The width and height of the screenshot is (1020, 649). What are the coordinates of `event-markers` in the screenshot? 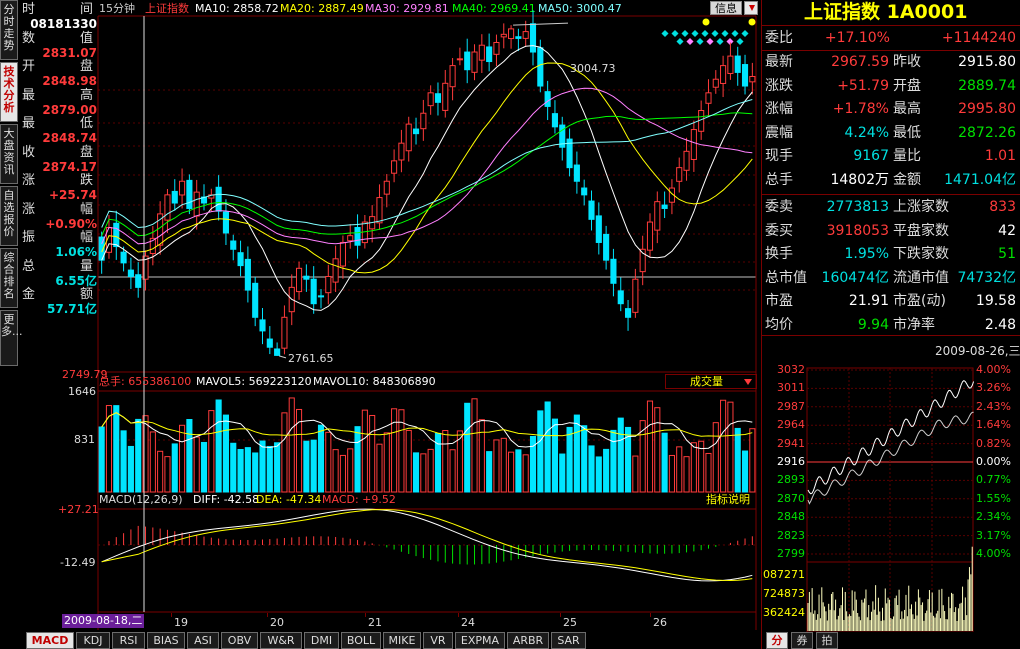 It's located at (708, 32).